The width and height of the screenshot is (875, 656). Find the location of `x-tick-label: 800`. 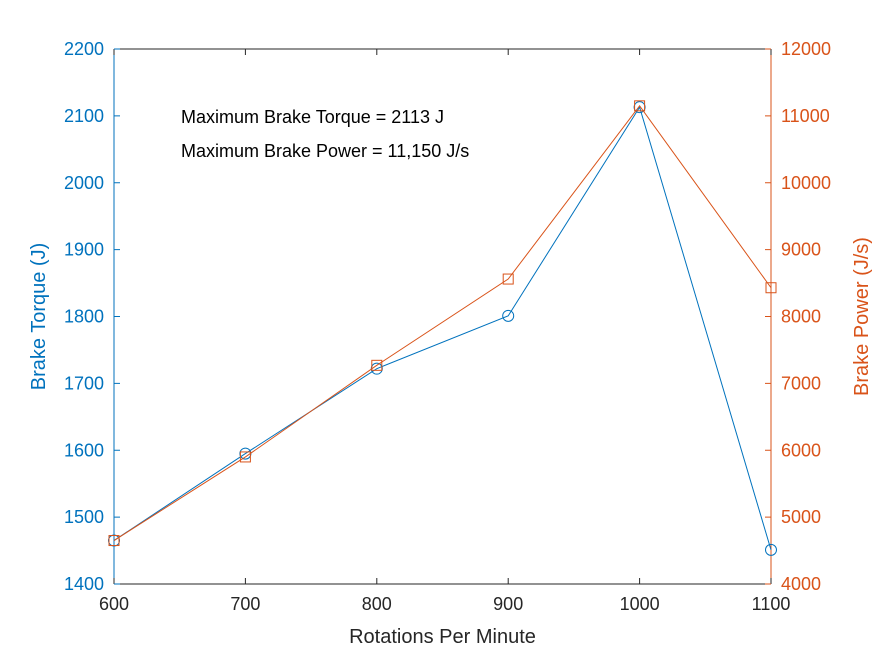

x-tick-label: 800 is located at coordinates (377, 604).